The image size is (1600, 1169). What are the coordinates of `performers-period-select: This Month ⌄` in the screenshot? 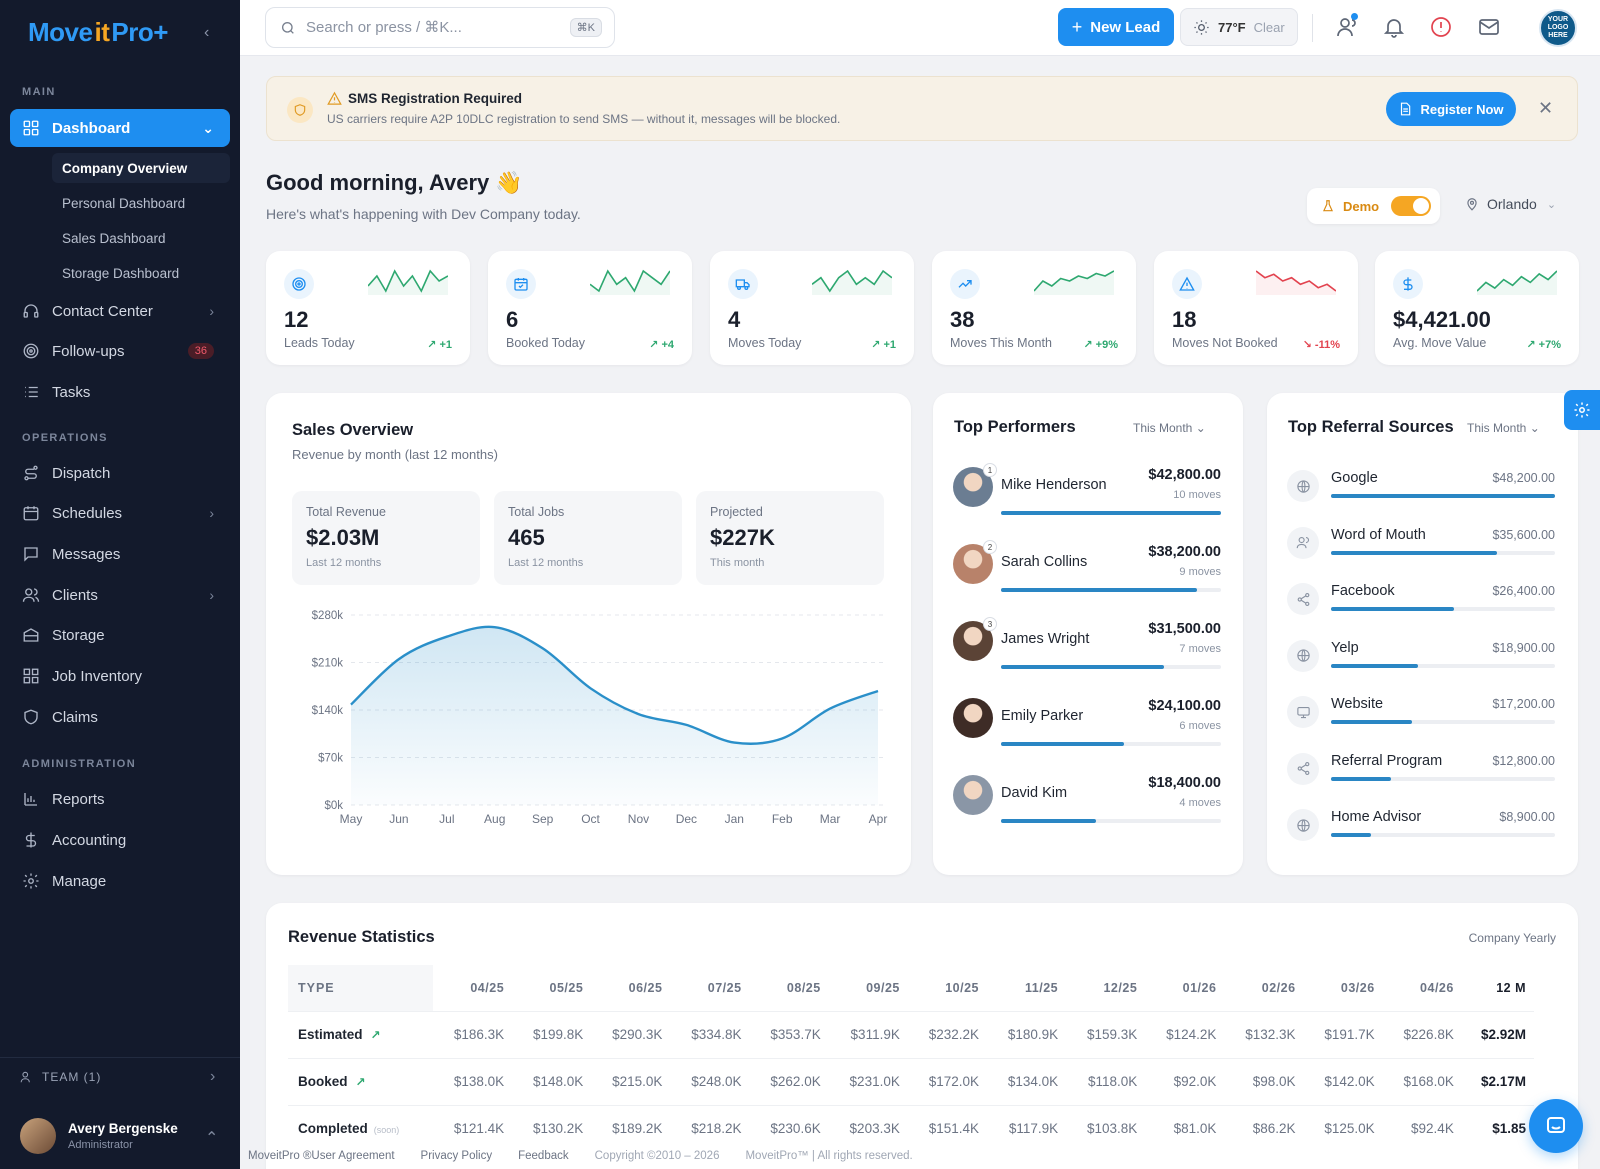 It's located at (1169, 428).